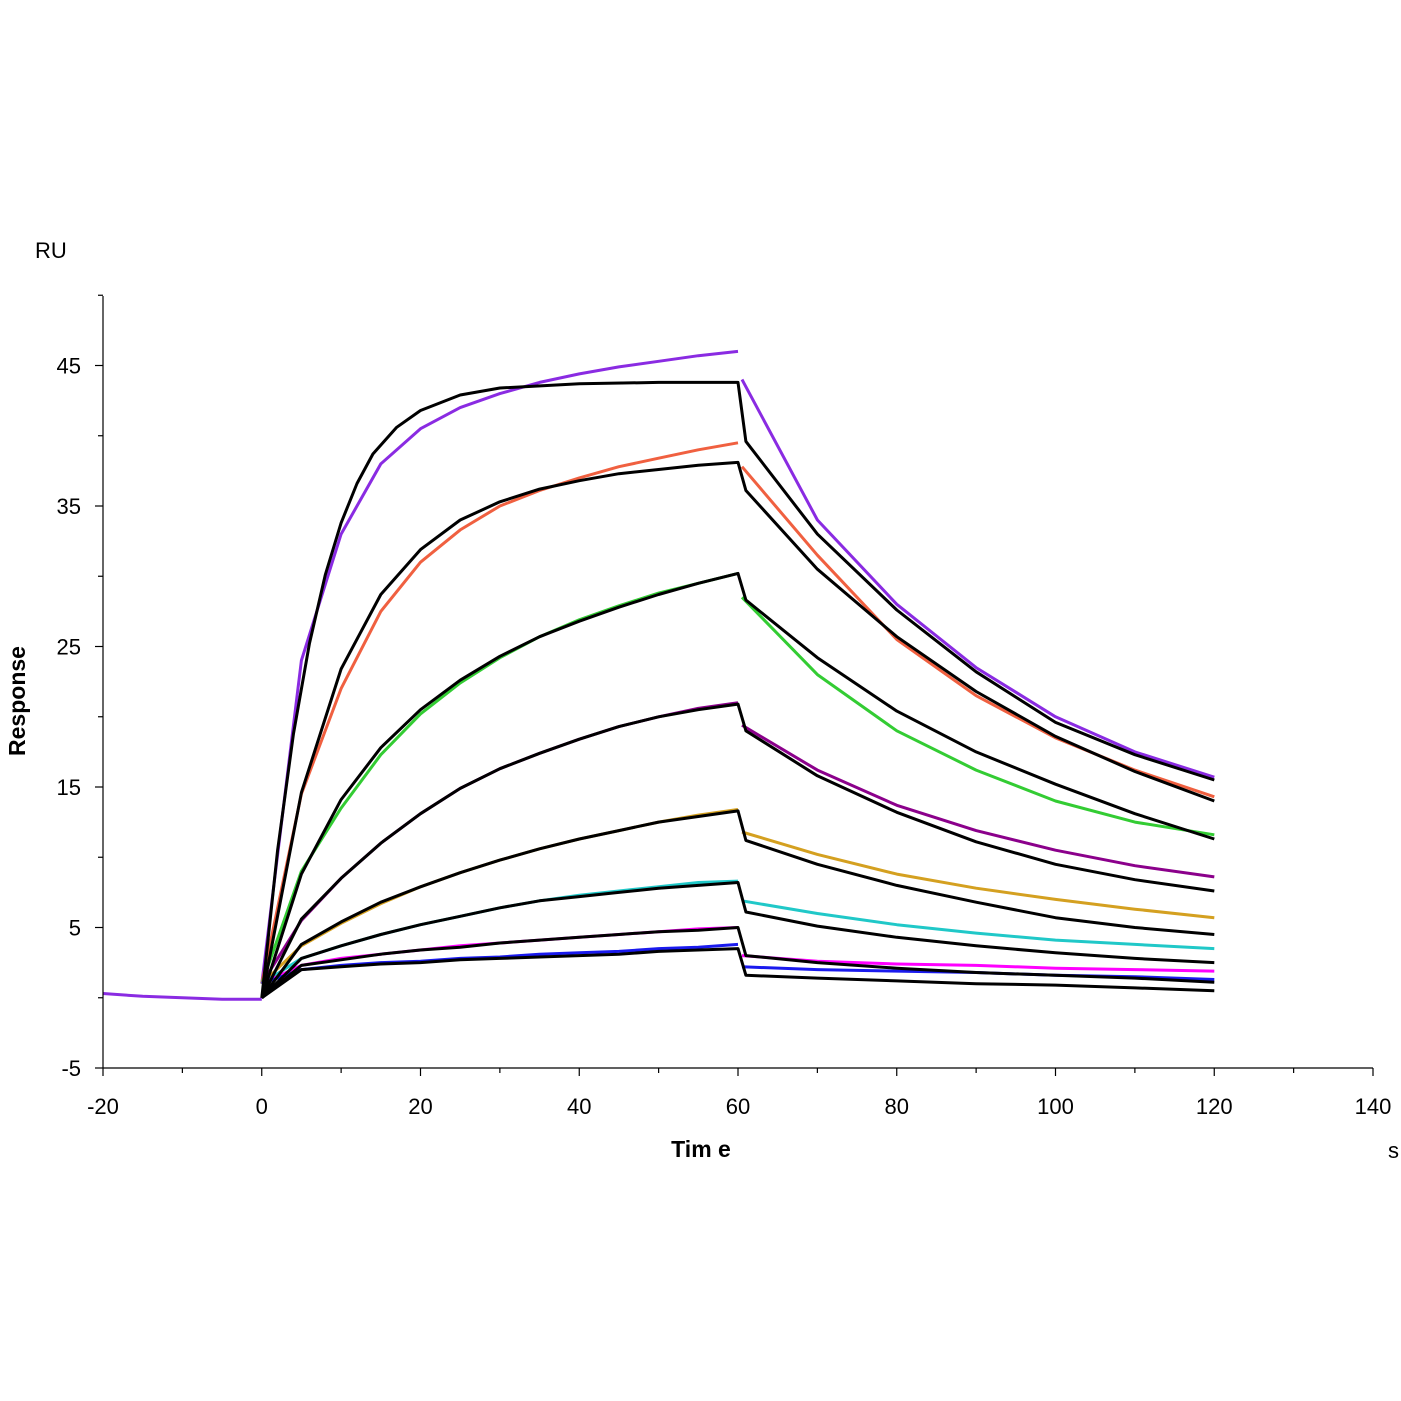 This screenshot has width=1401, height=1401. What do you see at coordinates (1055, 1106) in the screenshot?
I see `x-tick-label: 100` at bounding box center [1055, 1106].